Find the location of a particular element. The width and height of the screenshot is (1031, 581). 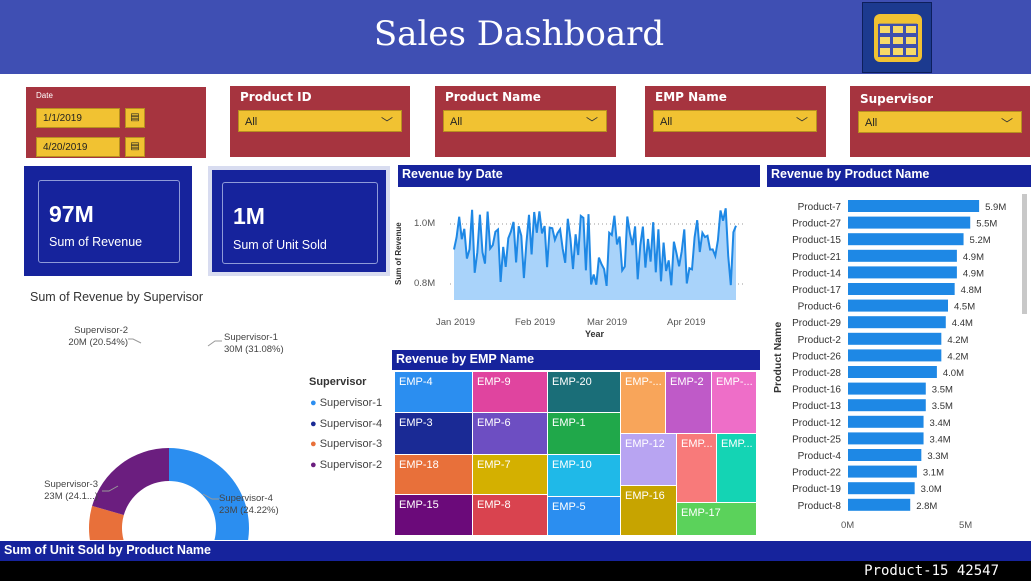

treemap-tile: EMP-3 is located at coordinates (434, 434).